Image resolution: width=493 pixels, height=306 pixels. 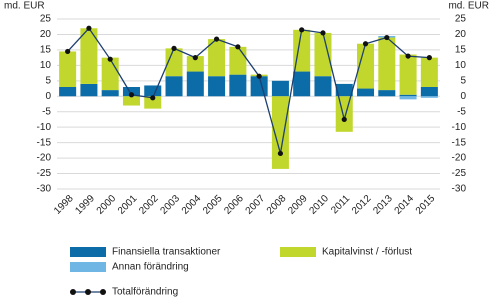 I want to click on y-tick-label: -15, so click(x=44, y=142).